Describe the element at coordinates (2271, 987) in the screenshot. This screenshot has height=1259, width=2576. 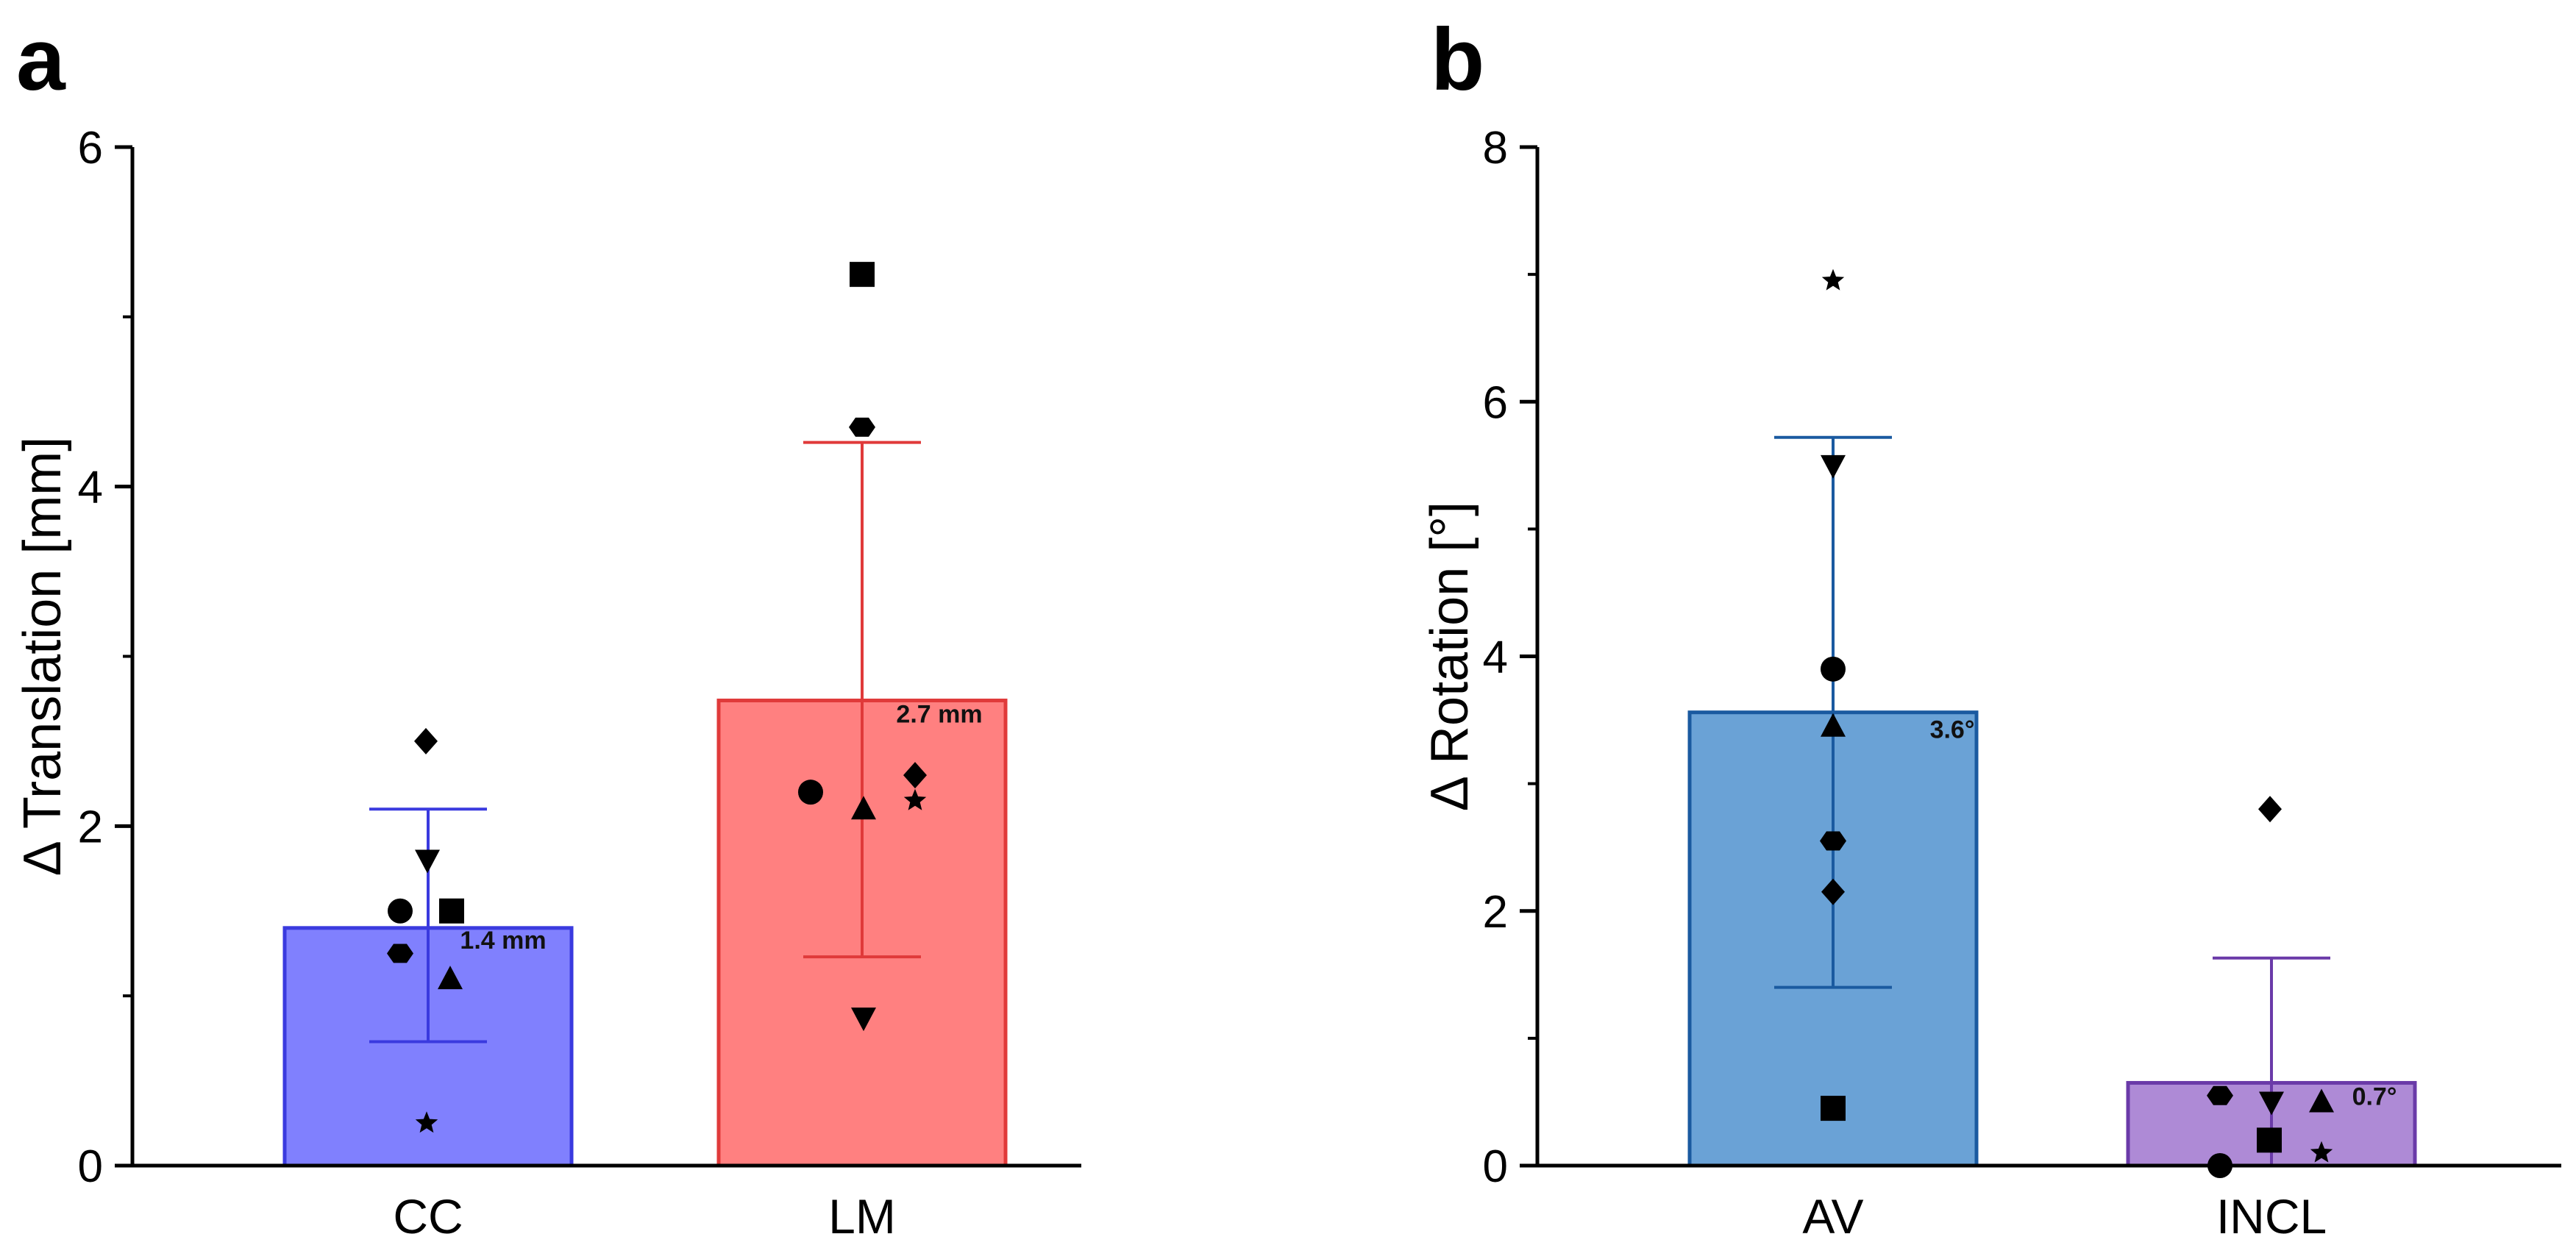
I see `bar-group-incl: 0.7°` at that location.